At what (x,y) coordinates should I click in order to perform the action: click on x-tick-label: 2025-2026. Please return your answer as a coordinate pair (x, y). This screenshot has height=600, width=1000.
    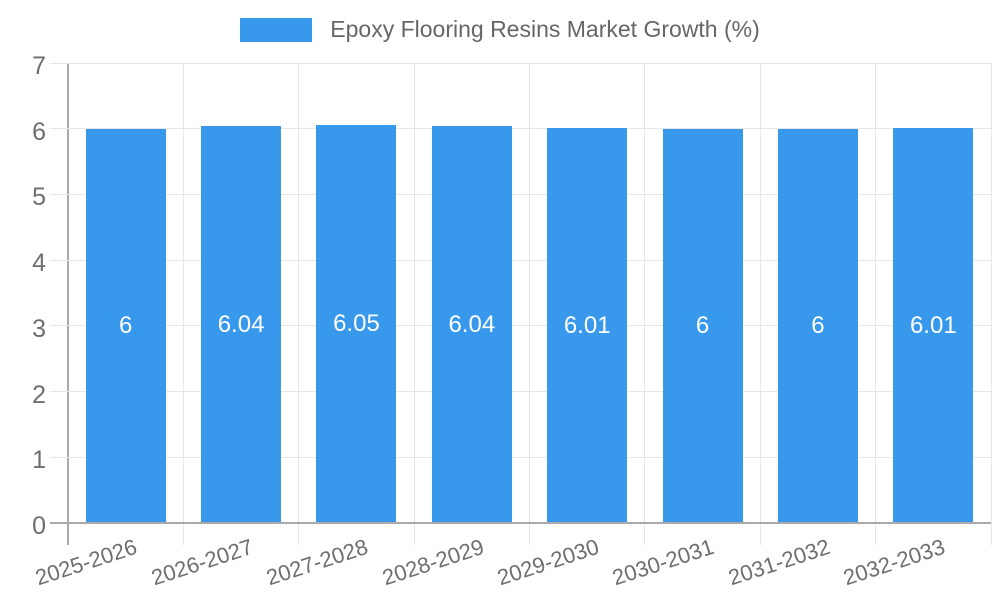
    Looking at the image, I should click on (86, 562).